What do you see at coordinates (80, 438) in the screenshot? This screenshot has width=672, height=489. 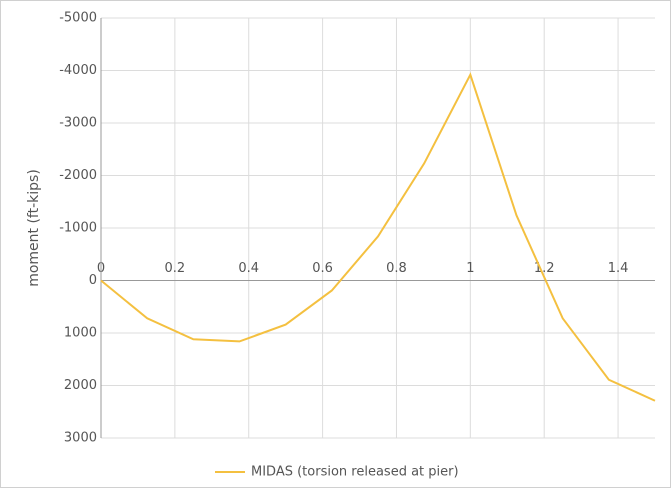 I see `y-tick-label: 3000` at bounding box center [80, 438].